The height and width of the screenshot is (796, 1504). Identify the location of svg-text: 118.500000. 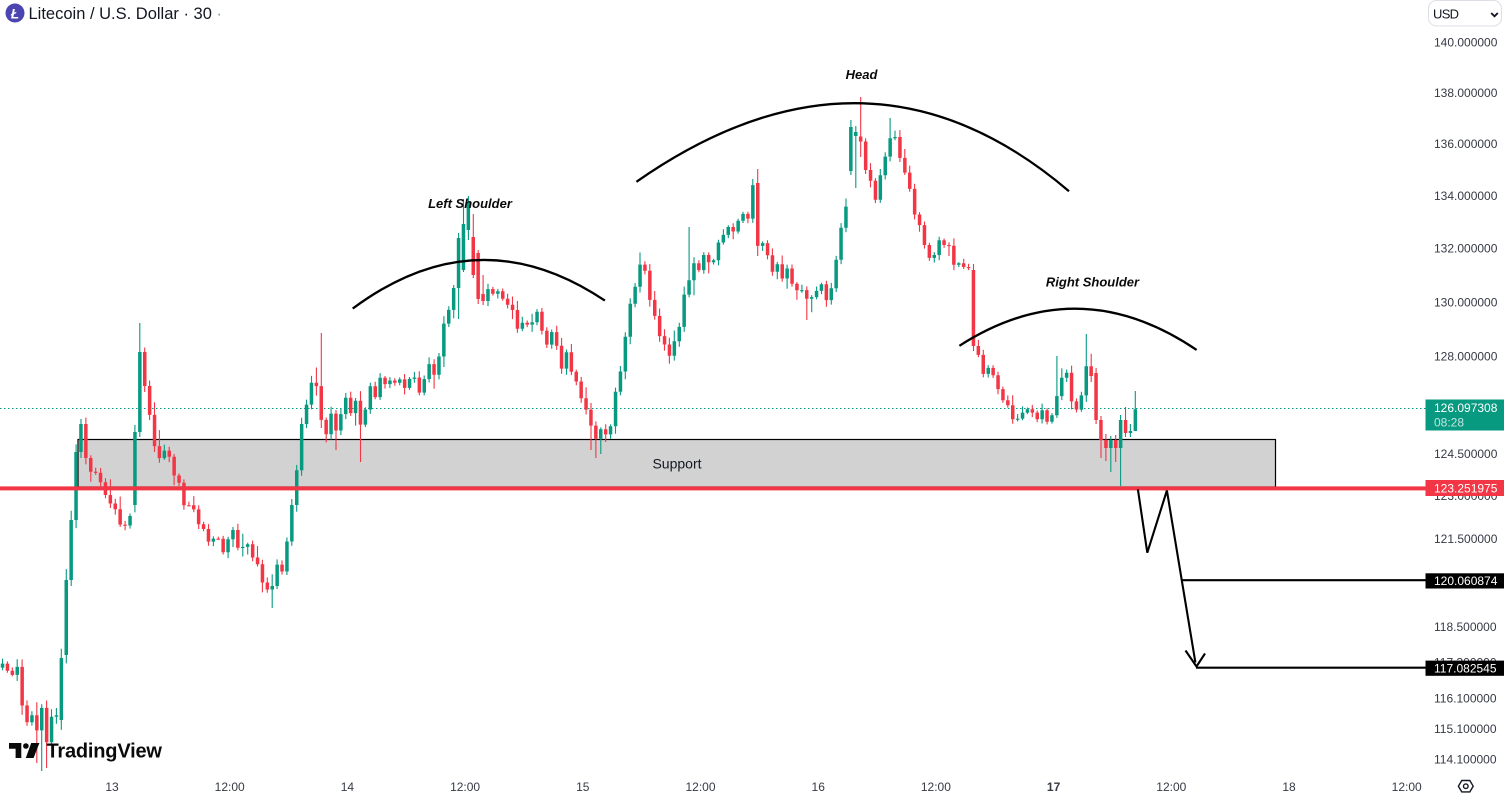
(1465, 627).